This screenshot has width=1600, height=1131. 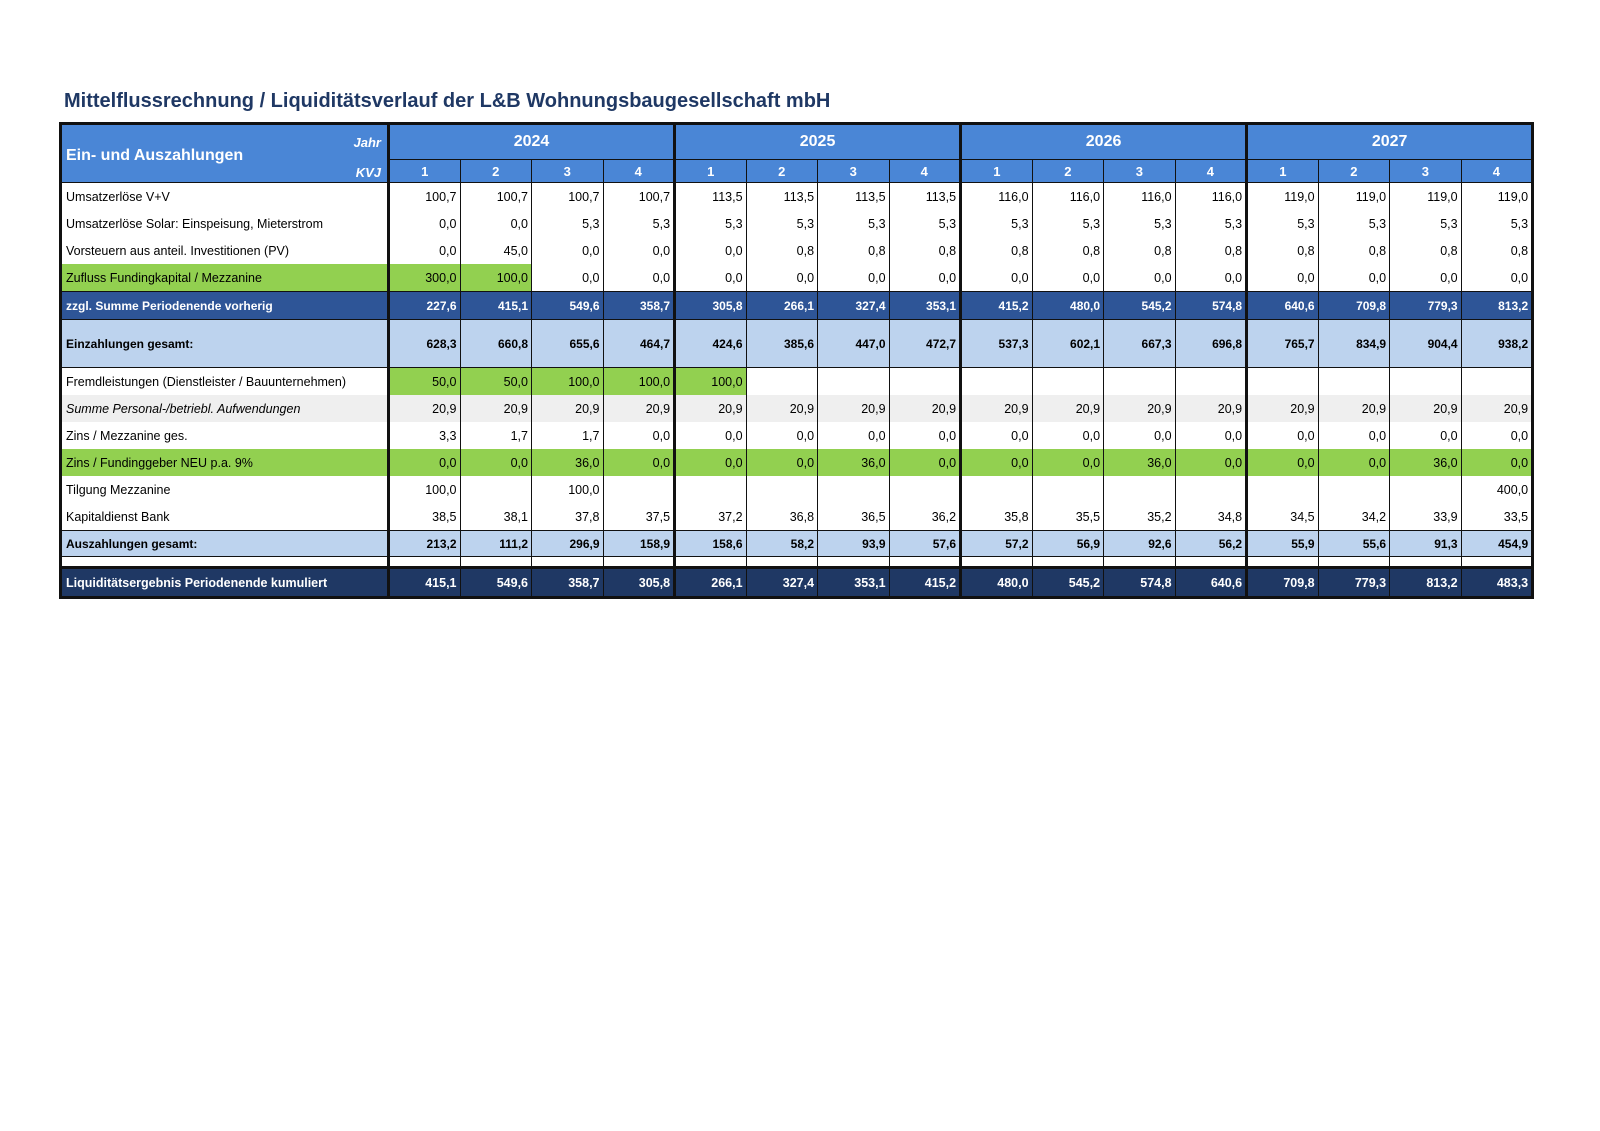 What do you see at coordinates (926, 543) in the screenshot?
I see `value-cell: 57,6` at bounding box center [926, 543].